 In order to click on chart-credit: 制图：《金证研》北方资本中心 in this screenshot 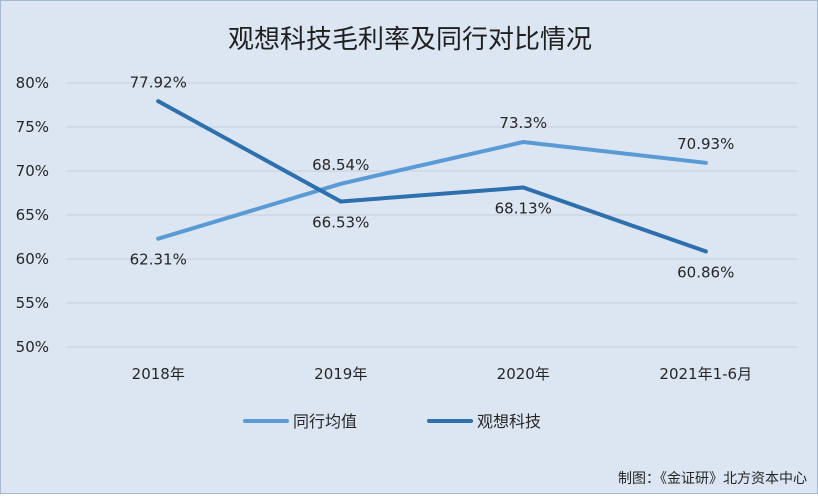, I will do `click(712, 479)`.